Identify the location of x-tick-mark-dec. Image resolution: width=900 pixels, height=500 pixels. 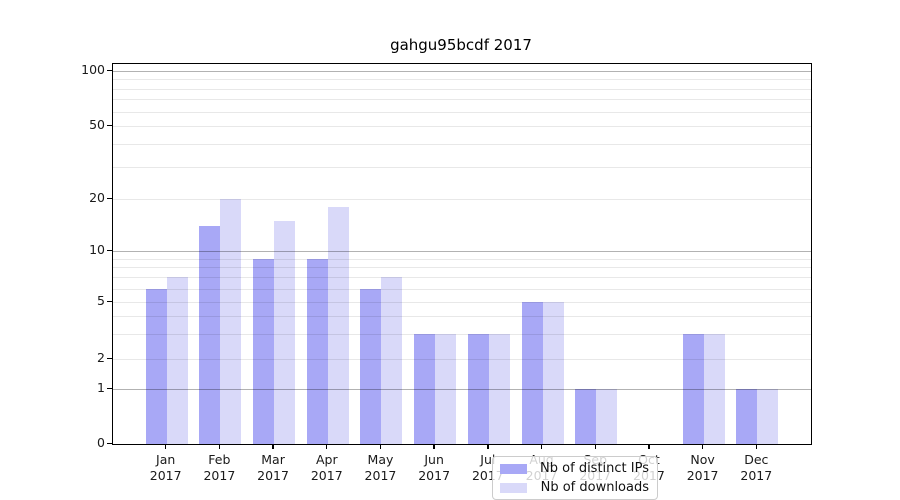
(756, 447).